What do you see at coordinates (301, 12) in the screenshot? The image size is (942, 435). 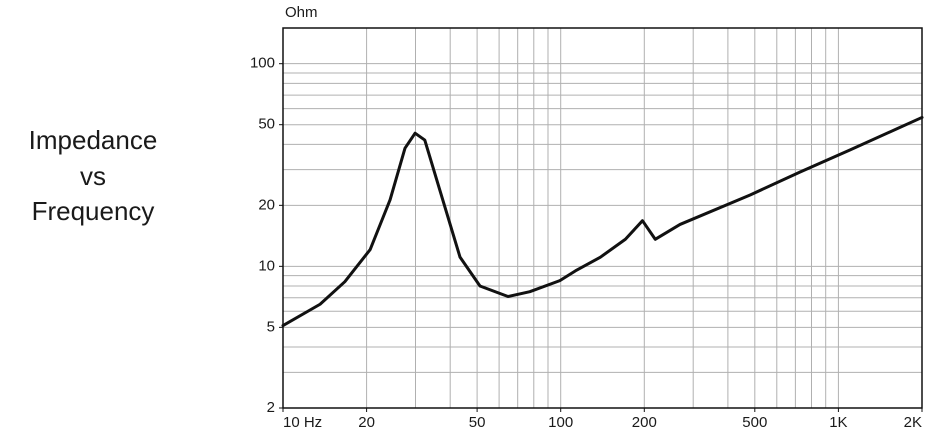 I see `y-axis-label: Ohm` at bounding box center [301, 12].